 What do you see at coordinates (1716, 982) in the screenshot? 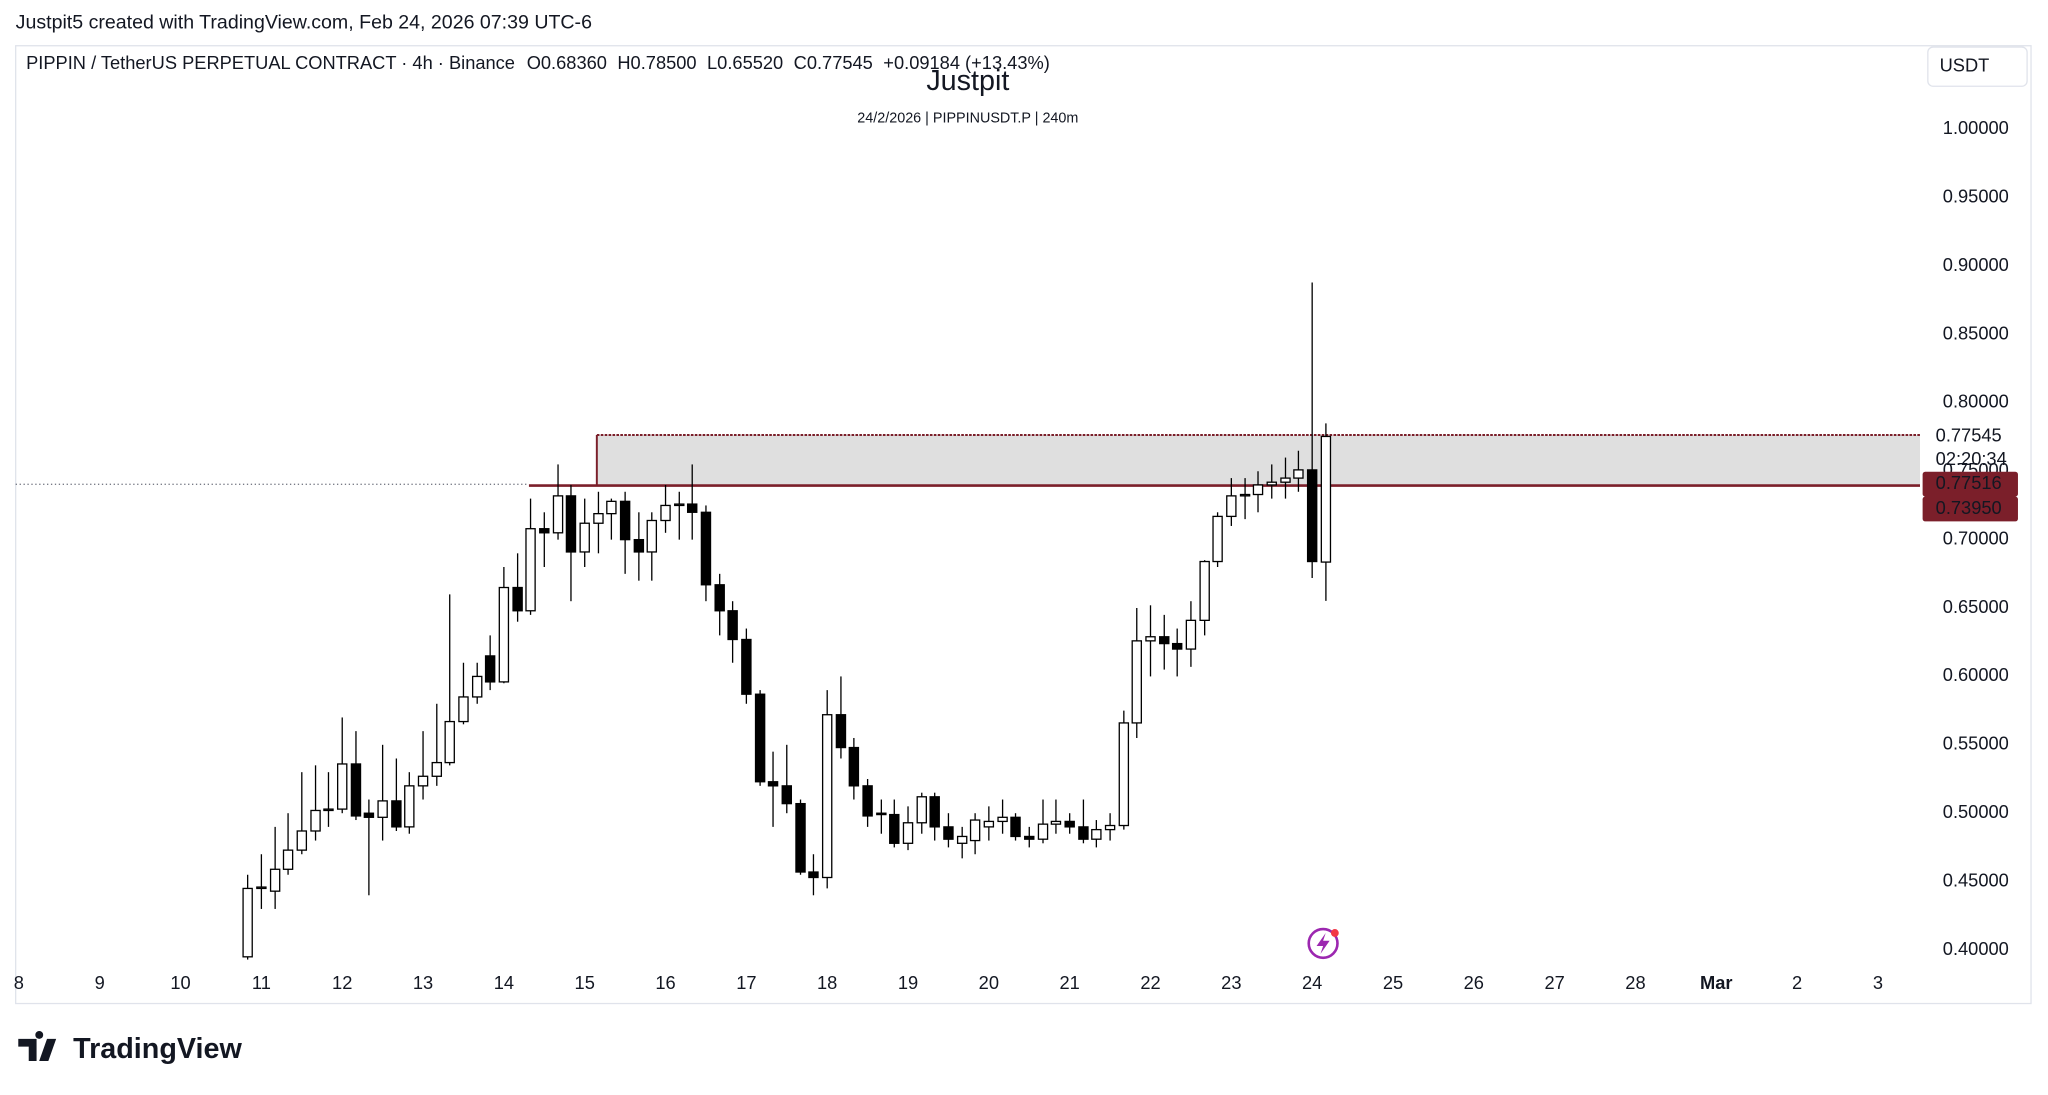
I see `x-tick-label: Mar` at bounding box center [1716, 982].